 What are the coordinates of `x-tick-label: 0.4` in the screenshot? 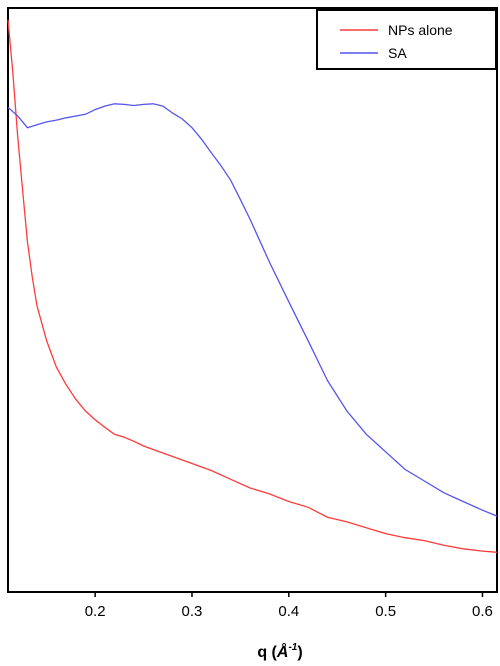 It's located at (288, 611).